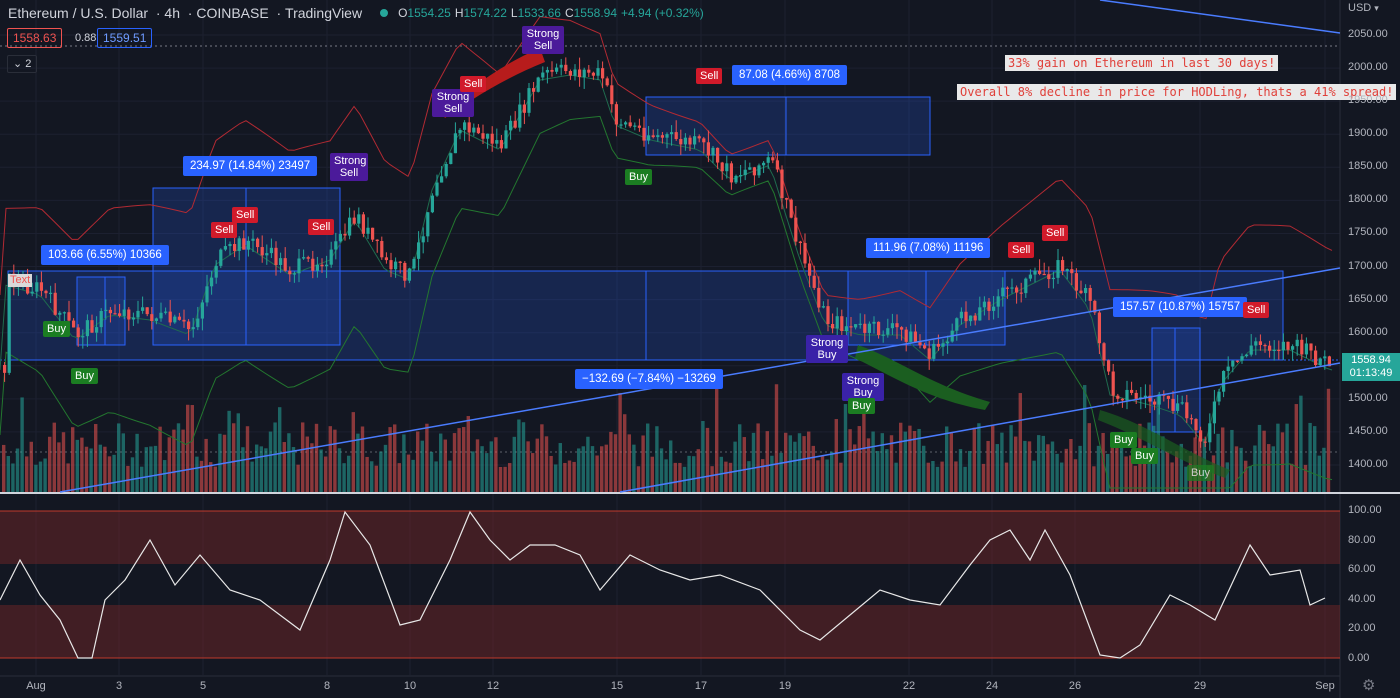  What do you see at coordinates (480, 13) in the screenshot?
I see `ohlc-high: H1574.22` at bounding box center [480, 13].